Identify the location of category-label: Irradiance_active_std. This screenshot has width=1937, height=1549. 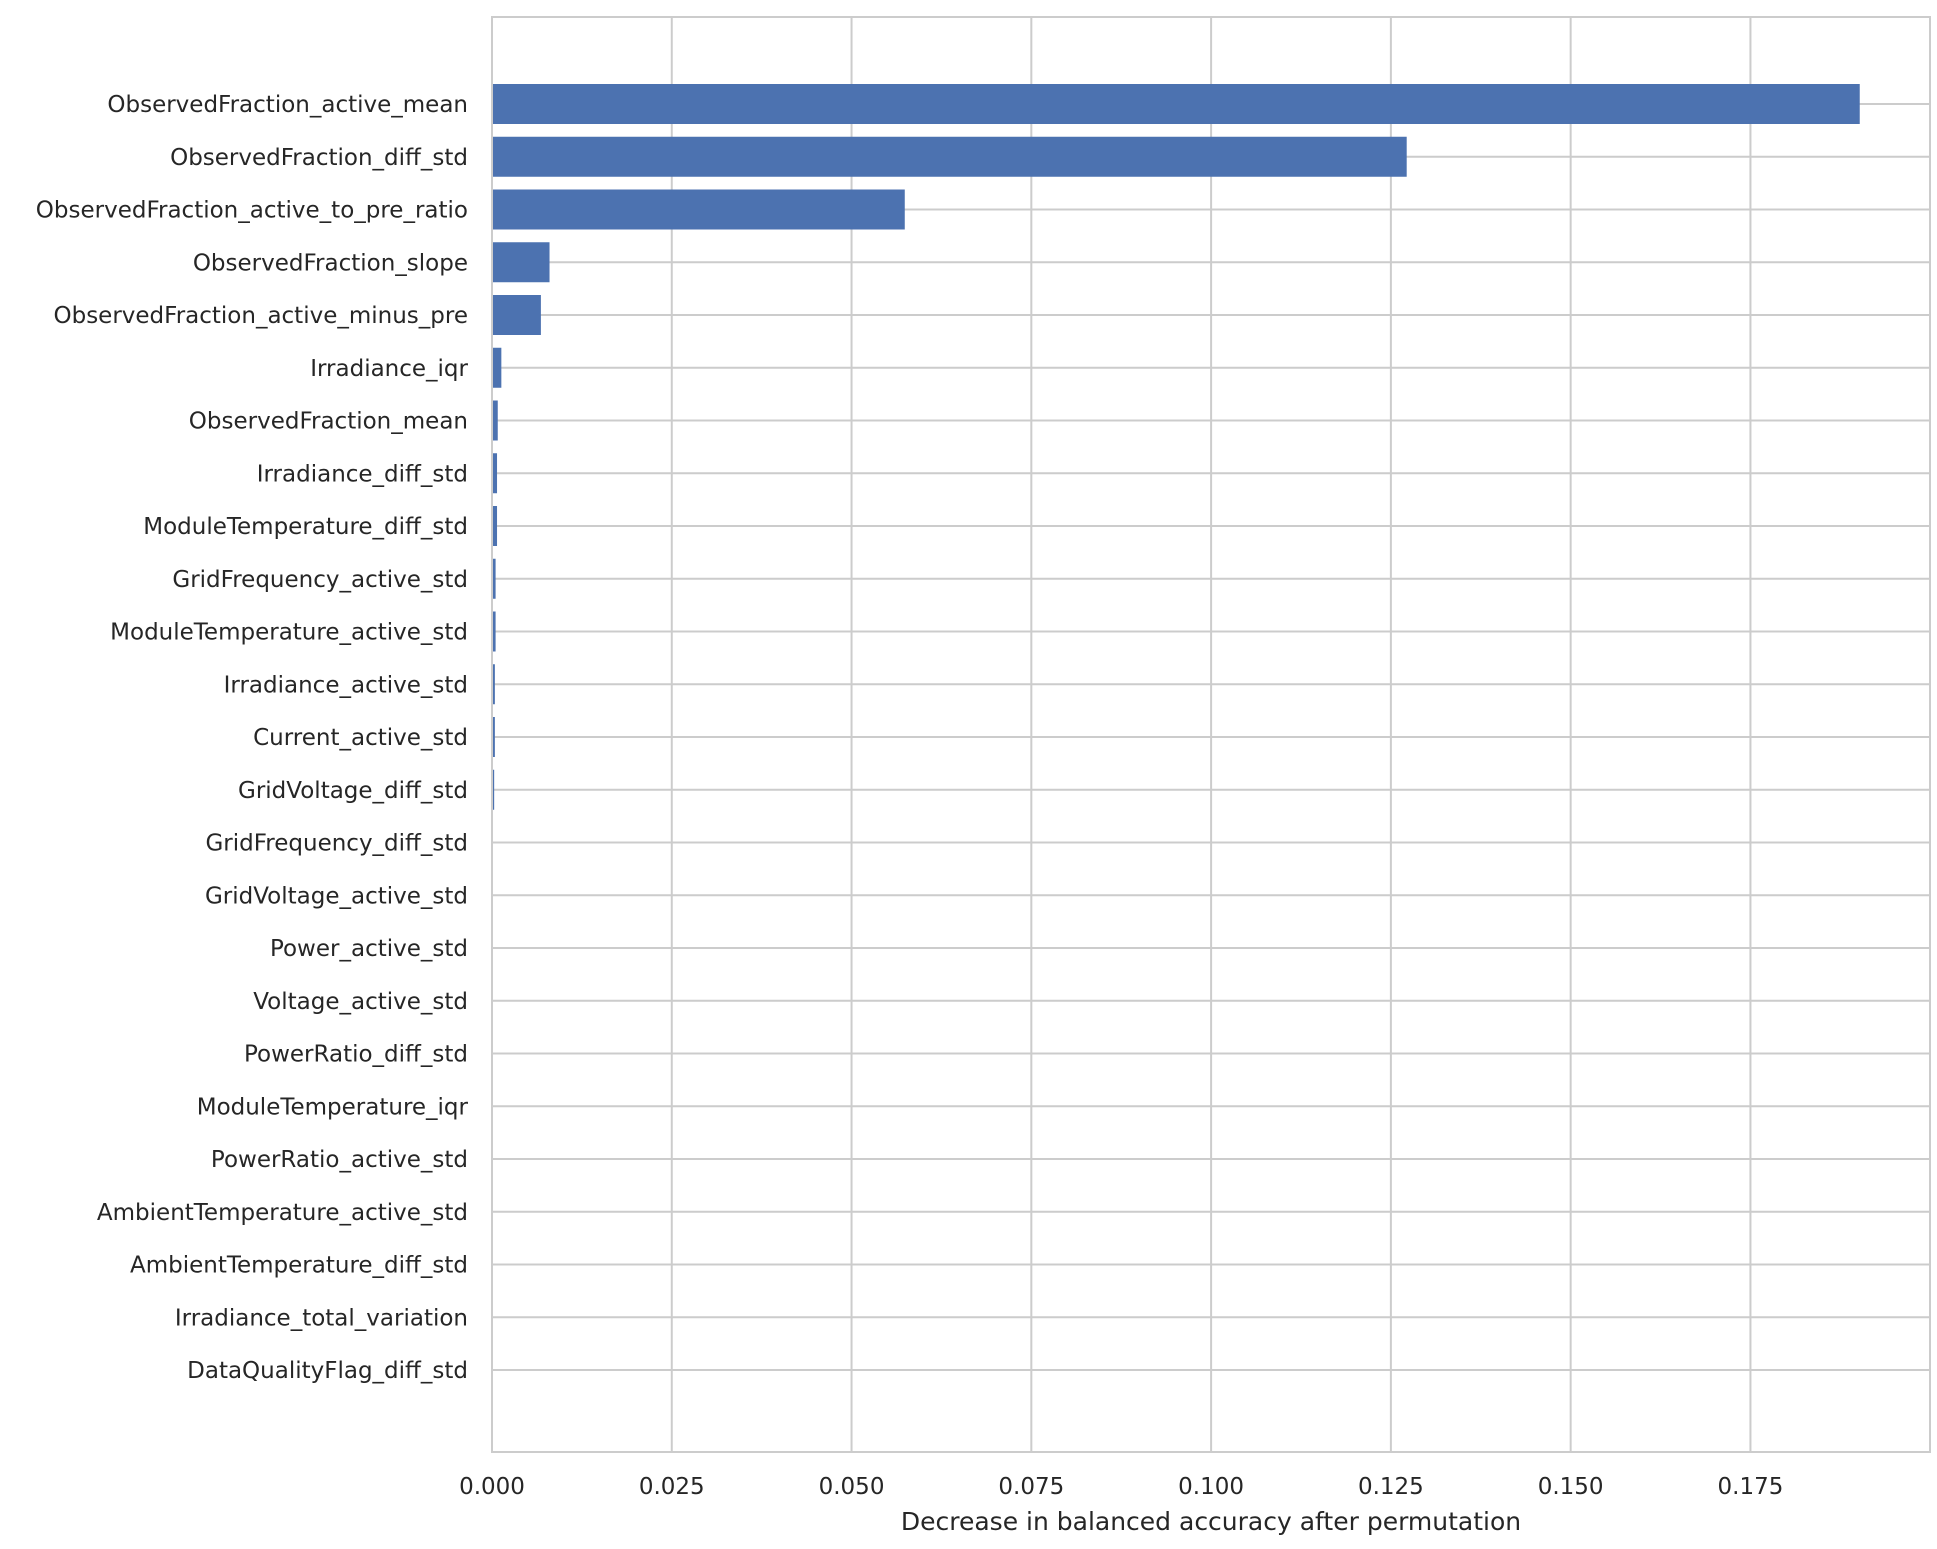
(346, 685).